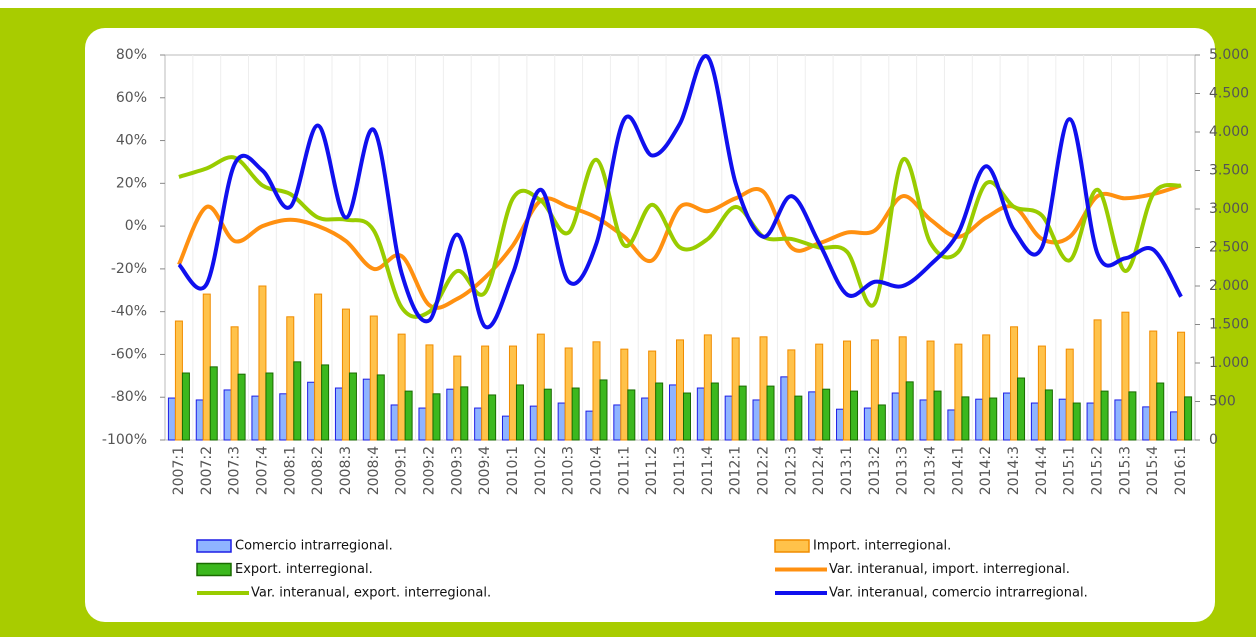  What do you see at coordinates (290, 470) in the screenshot?
I see `x-tick-label: 2008:1` at bounding box center [290, 470].